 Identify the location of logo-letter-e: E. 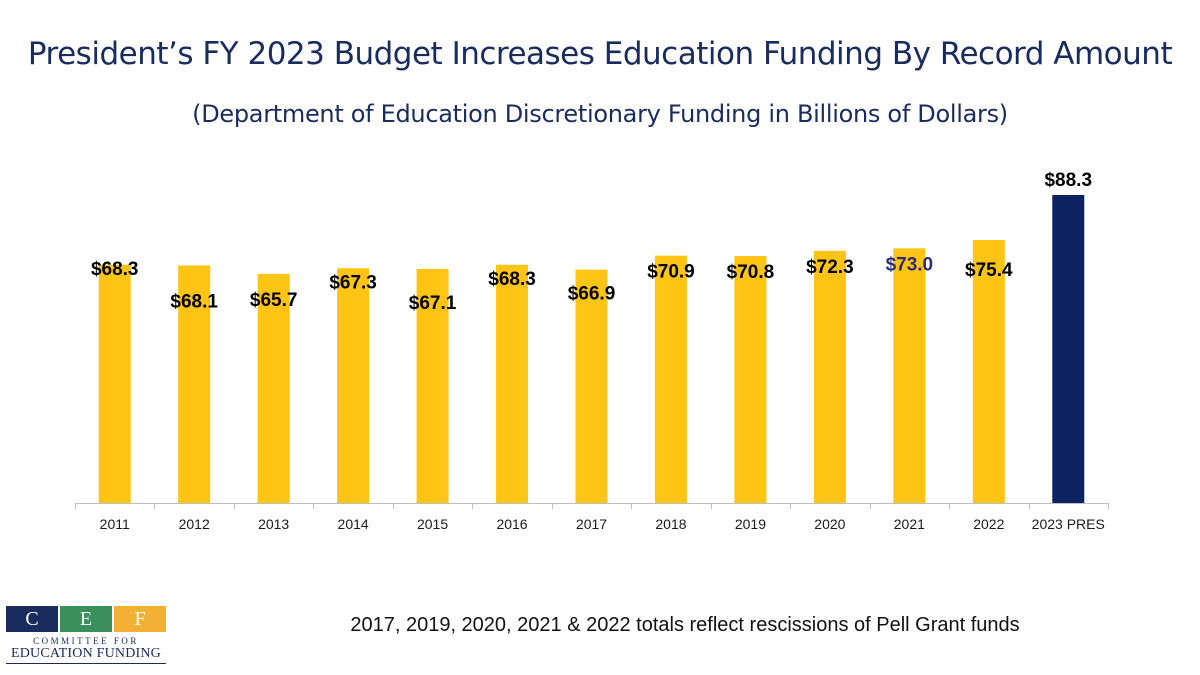
(86, 619).